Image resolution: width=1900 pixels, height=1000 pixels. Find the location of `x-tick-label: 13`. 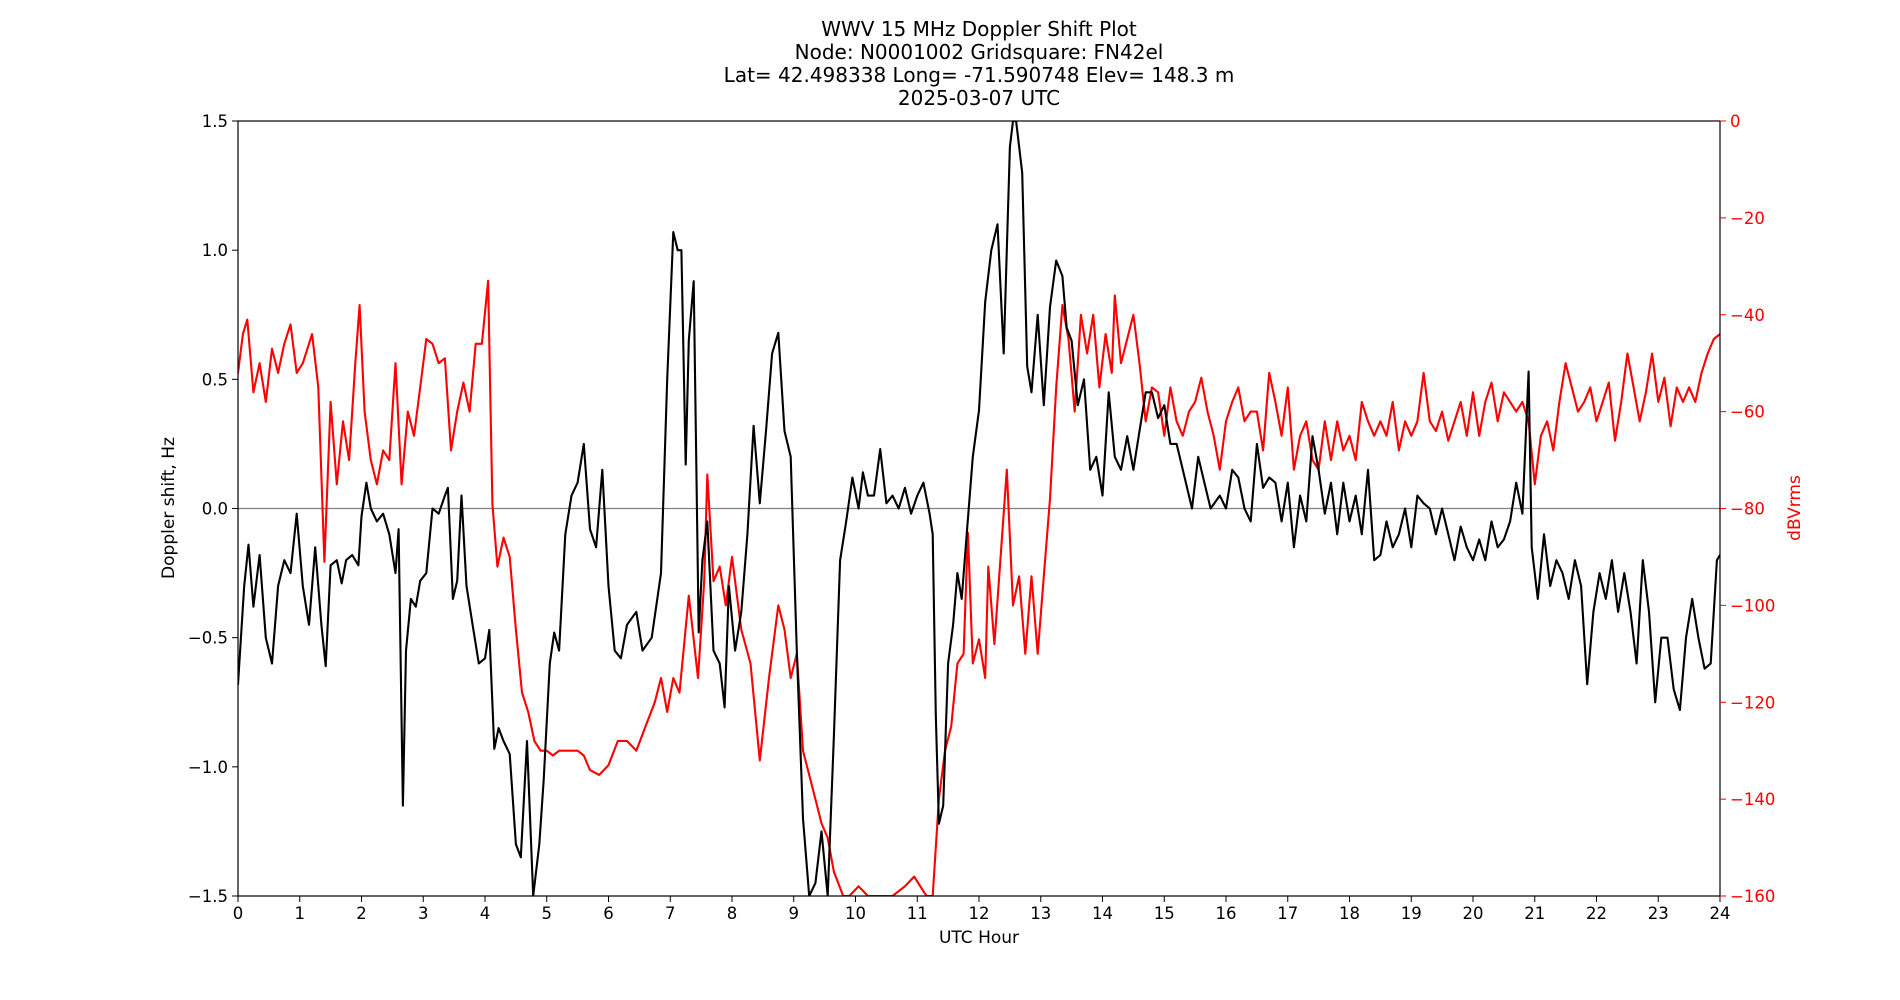

x-tick-label: 13 is located at coordinates (1040, 913).